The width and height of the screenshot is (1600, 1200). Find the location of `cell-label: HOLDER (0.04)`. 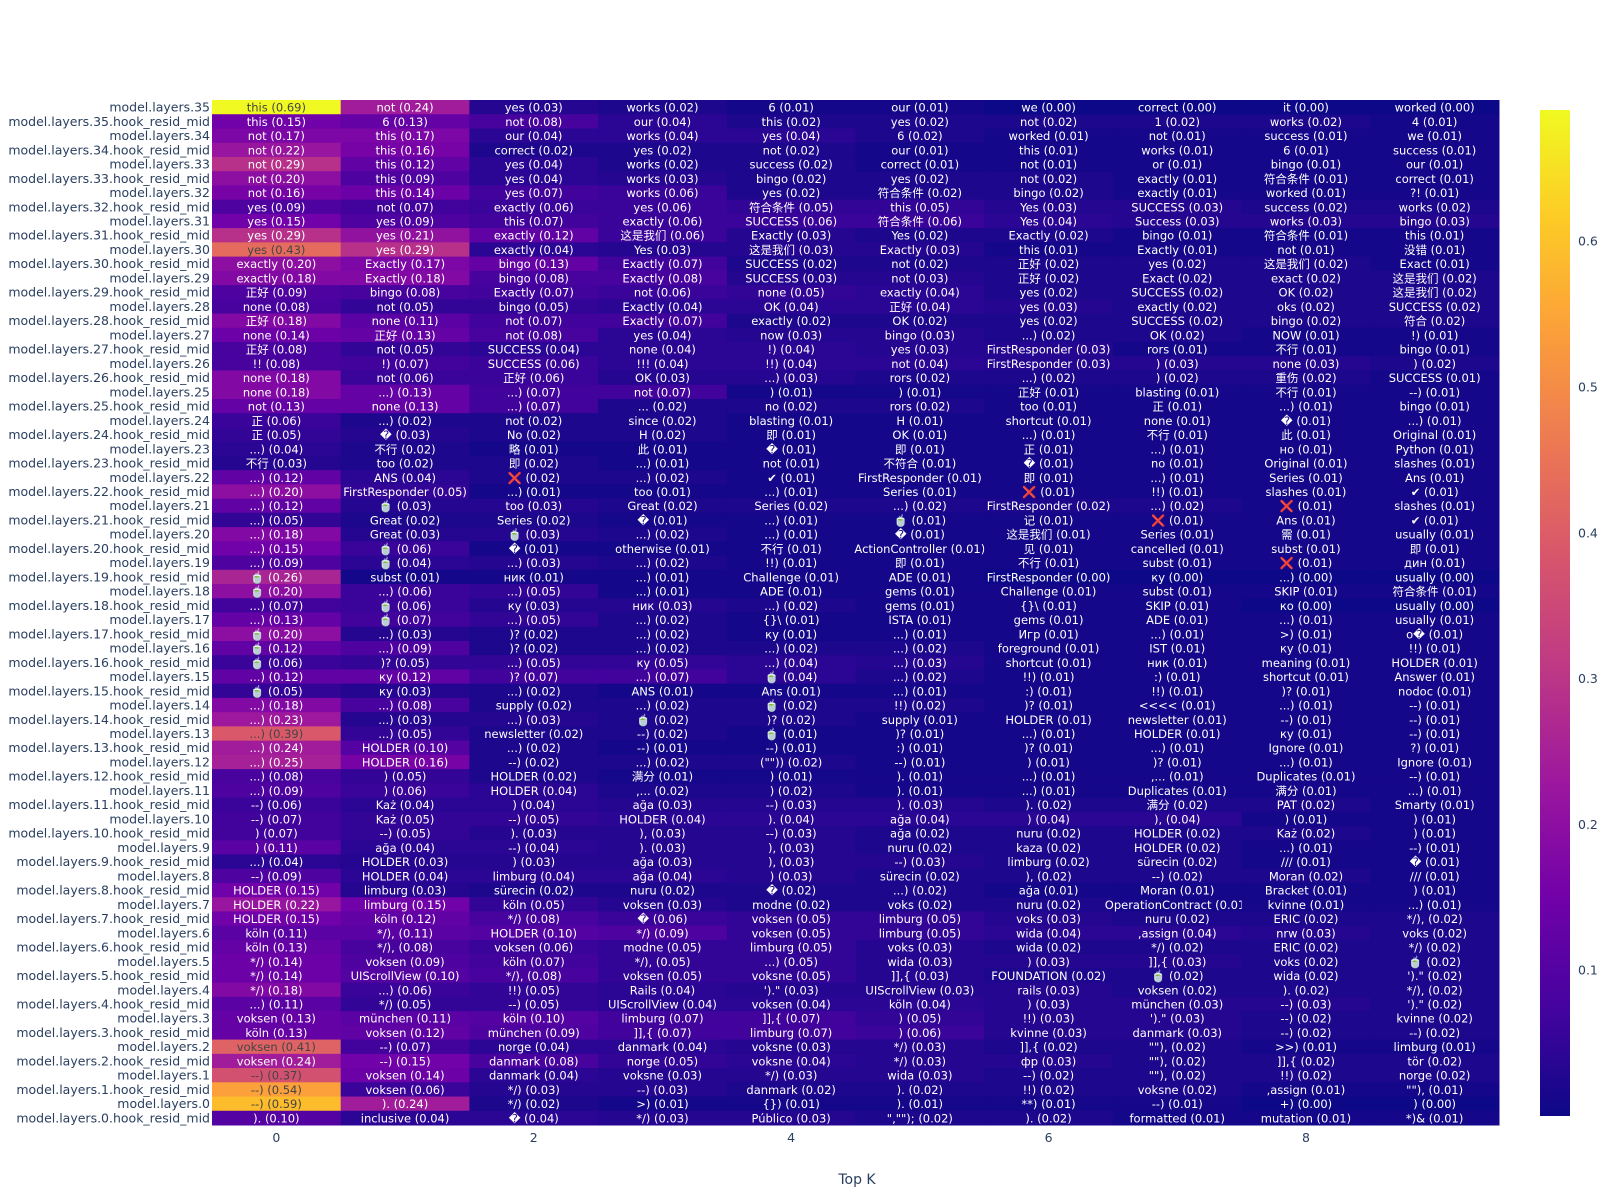

cell-label: HOLDER (0.04) is located at coordinates (405, 876).